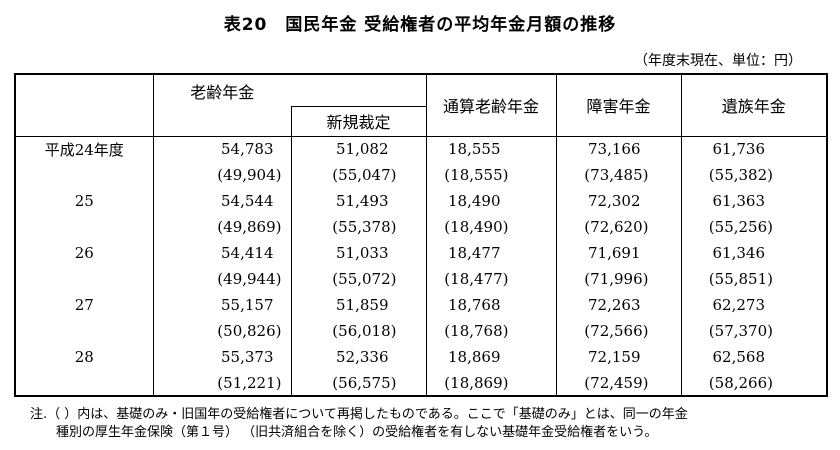 Image resolution: width=840 pixels, height=450 pixels. What do you see at coordinates (491, 253) in the screenshot?
I see `cell-total-old-age: 18,477` at bounding box center [491, 253].